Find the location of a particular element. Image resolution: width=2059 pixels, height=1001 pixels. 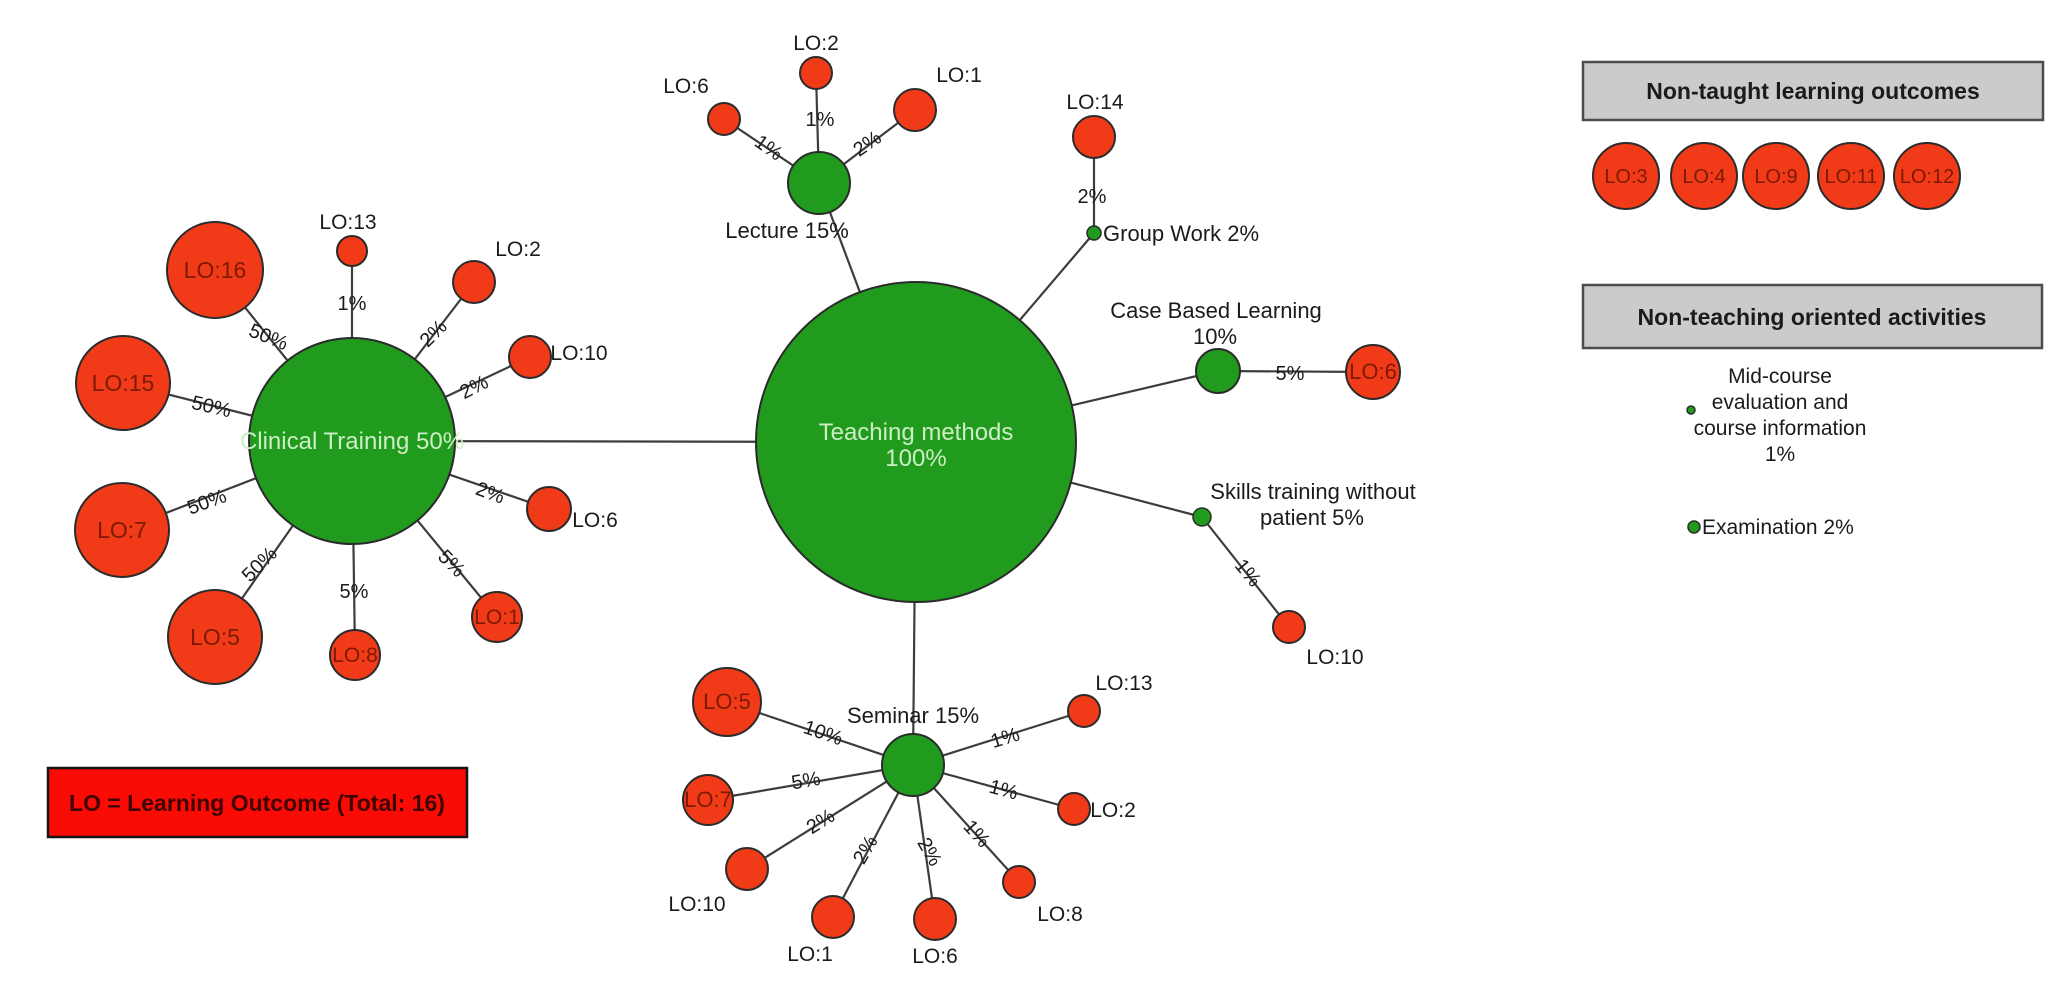

lecture-lo1-label: LO:1 is located at coordinates (959, 75).